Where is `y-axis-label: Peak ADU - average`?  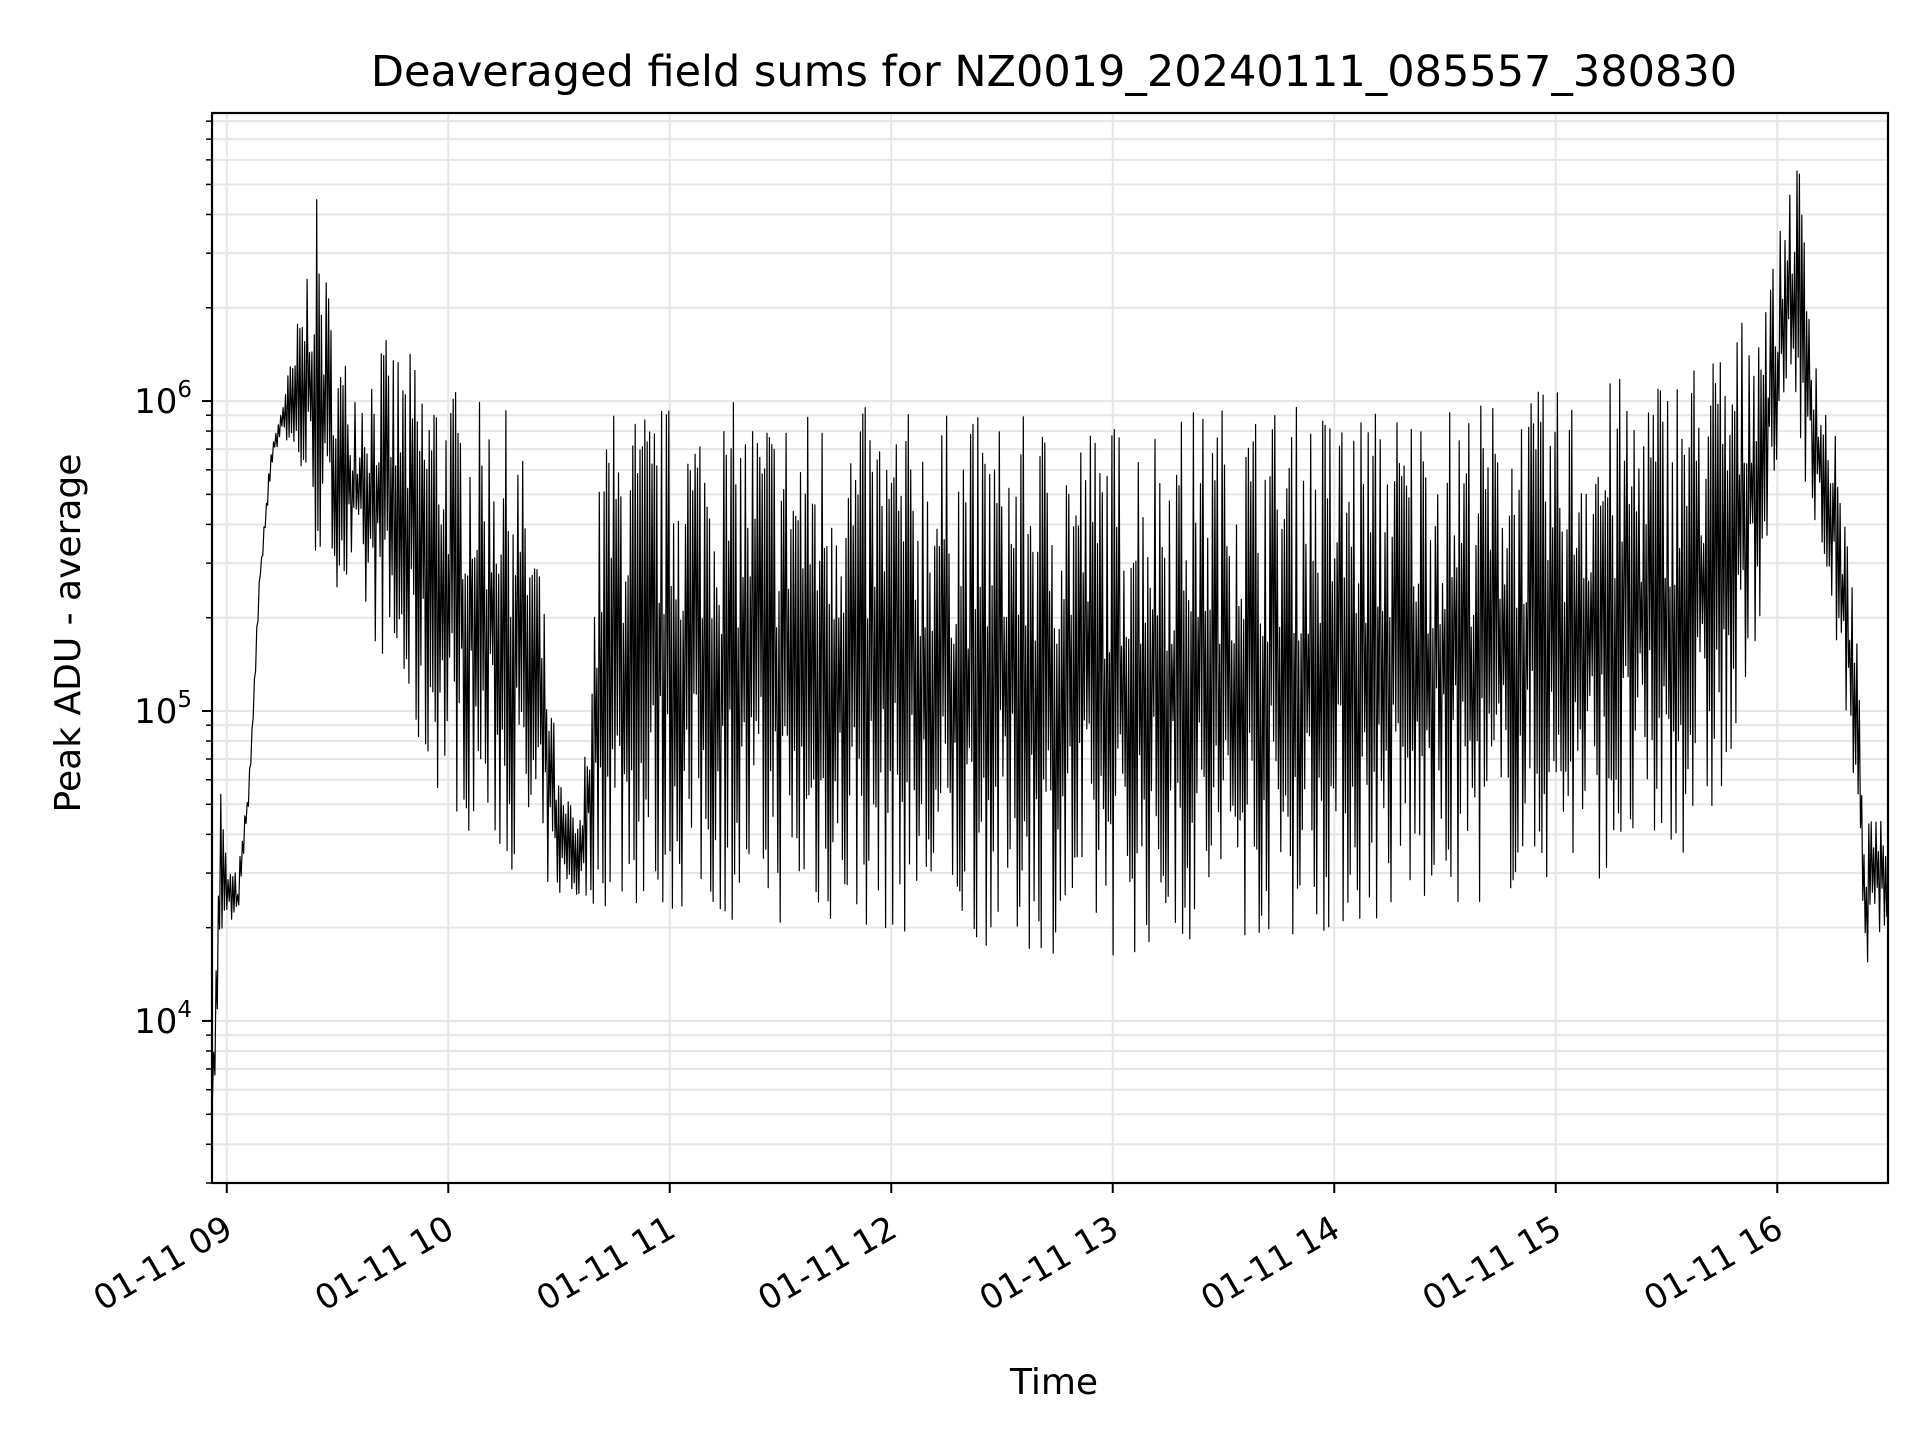 y-axis-label: Peak ADU - average is located at coordinates (68, 633).